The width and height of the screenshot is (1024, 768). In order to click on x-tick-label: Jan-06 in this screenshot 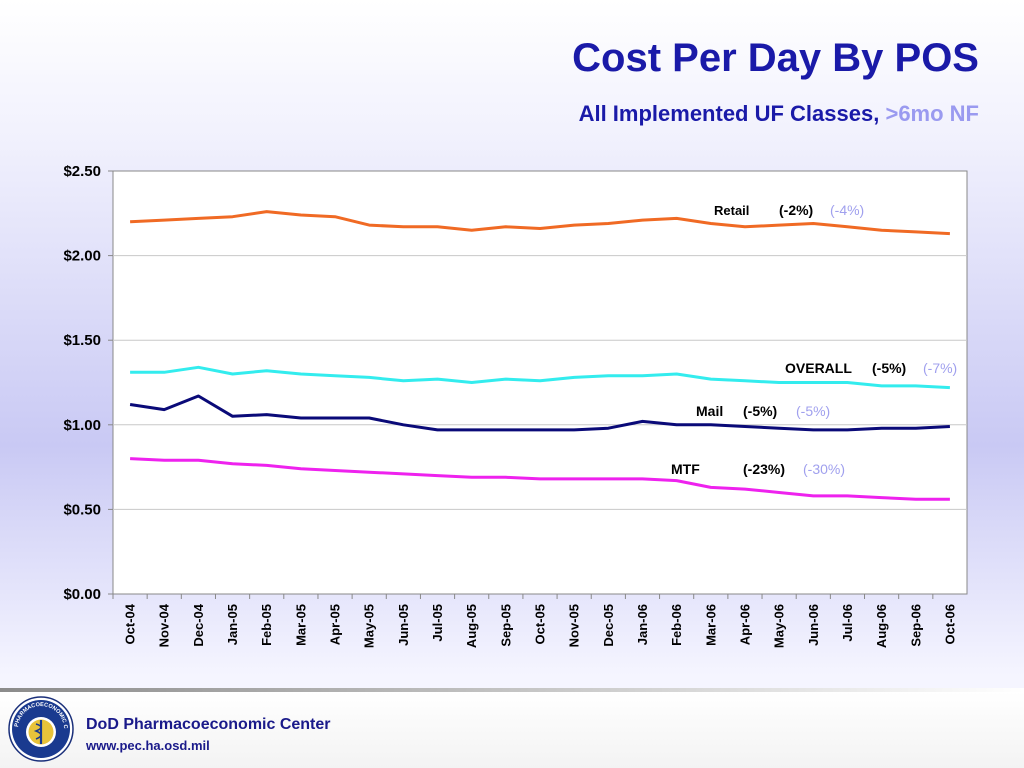, I will do `click(642, 624)`.